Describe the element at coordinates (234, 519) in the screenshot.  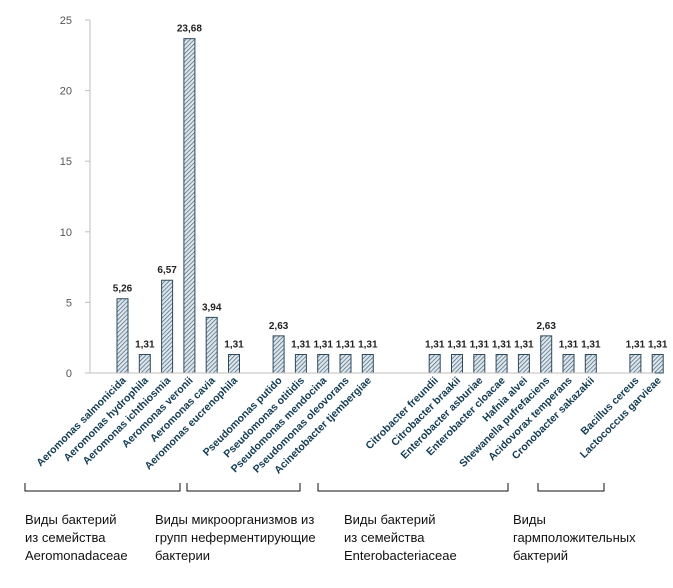
I see `group-label-line: Виды микроорганизмов из` at that location.